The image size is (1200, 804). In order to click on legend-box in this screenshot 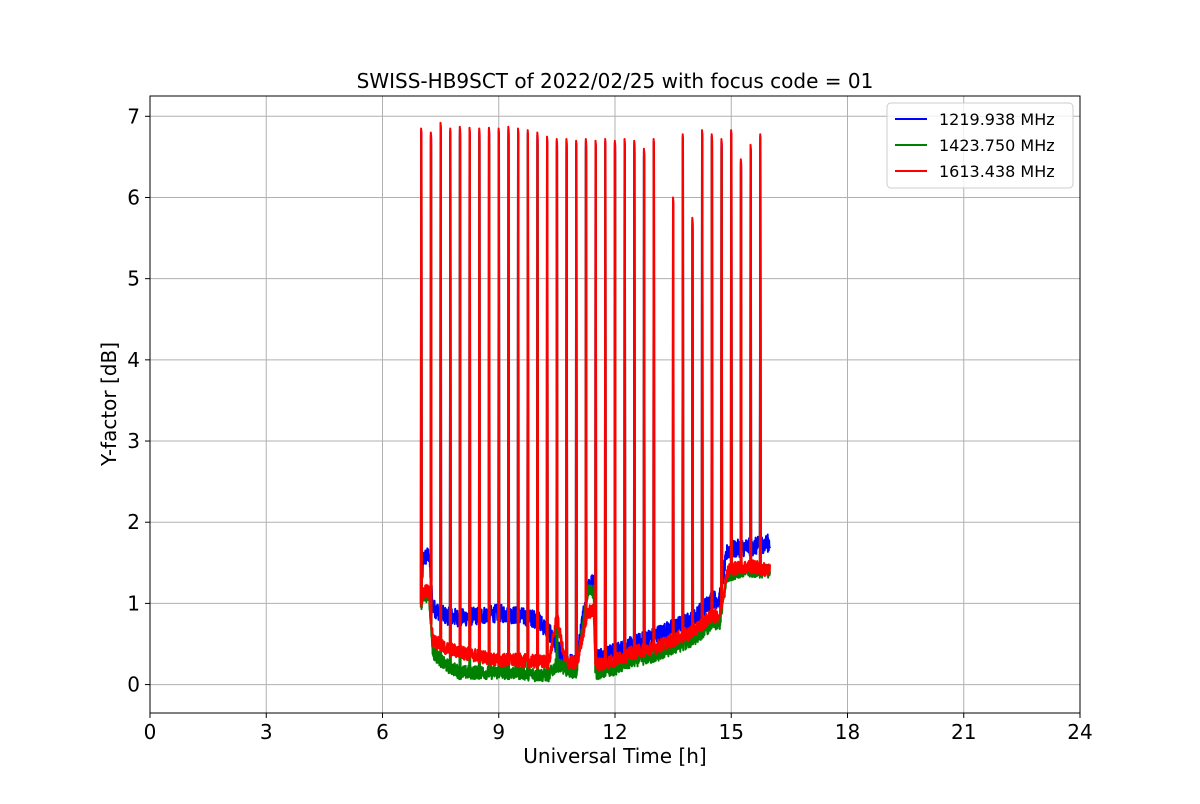, I will do `click(980, 145)`.